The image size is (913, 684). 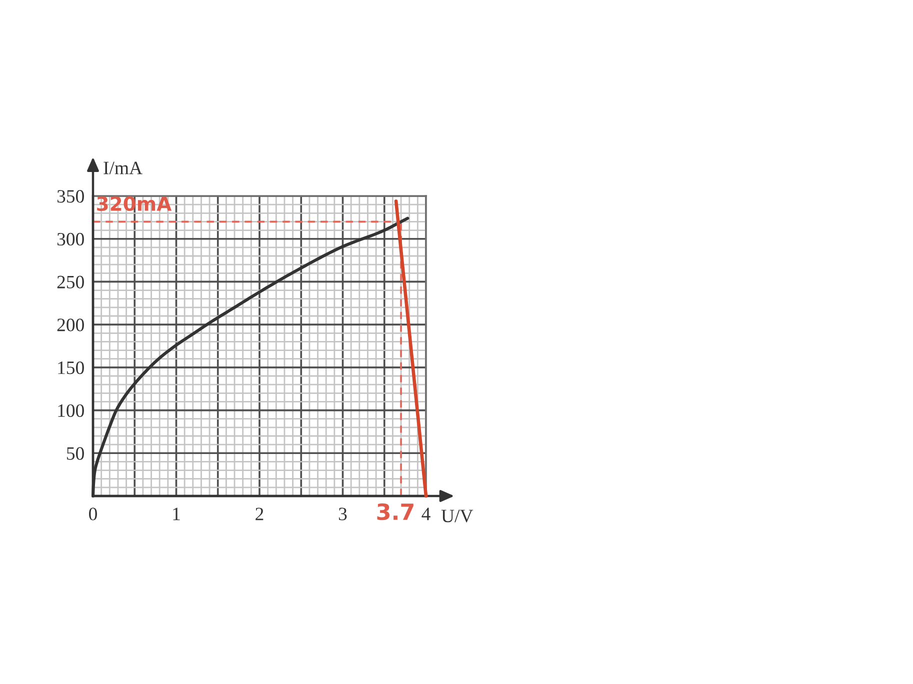 What do you see at coordinates (176, 514) in the screenshot?
I see `x-tick-label: 1` at bounding box center [176, 514].